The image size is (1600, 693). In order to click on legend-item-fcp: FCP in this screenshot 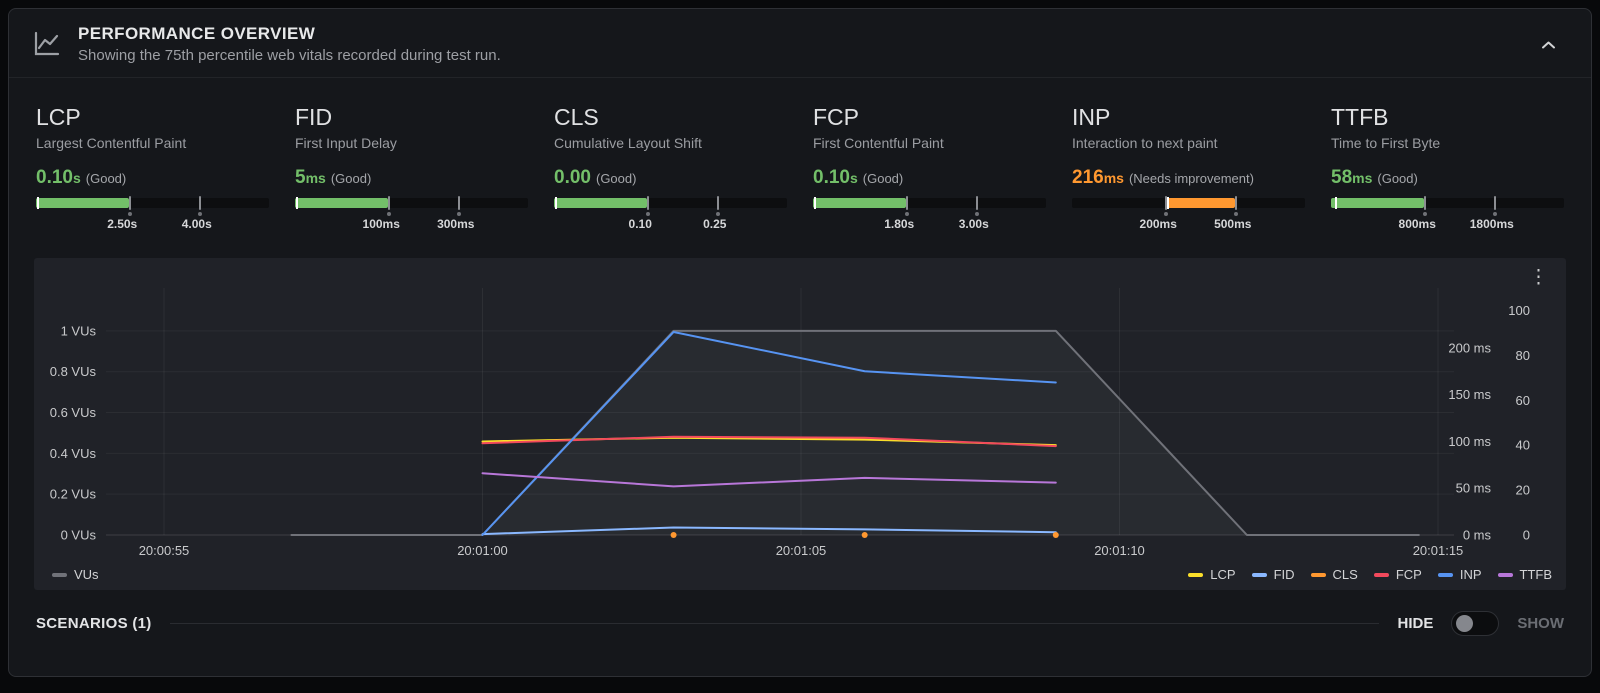, I will do `click(1397, 574)`.